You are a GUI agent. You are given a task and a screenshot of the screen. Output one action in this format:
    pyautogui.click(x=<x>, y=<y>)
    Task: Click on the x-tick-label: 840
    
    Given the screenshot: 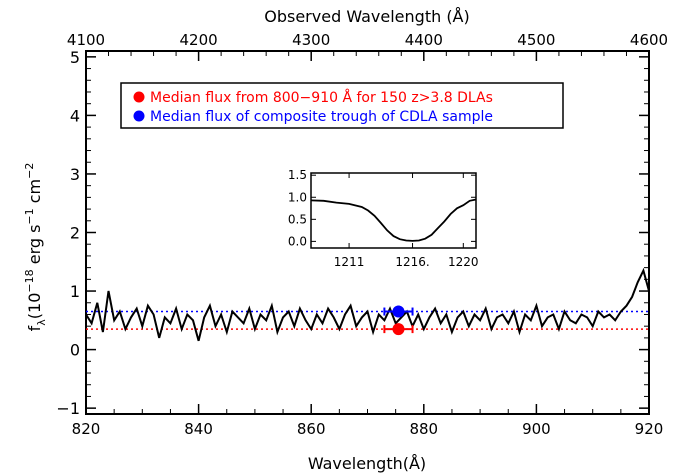 What is the action you would take?
    pyautogui.click(x=198, y=429)
    